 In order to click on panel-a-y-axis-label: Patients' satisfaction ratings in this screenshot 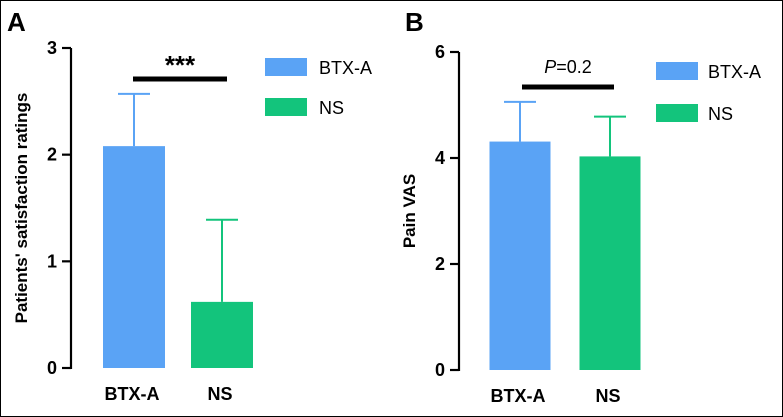, I will do `click(21, 208)`.